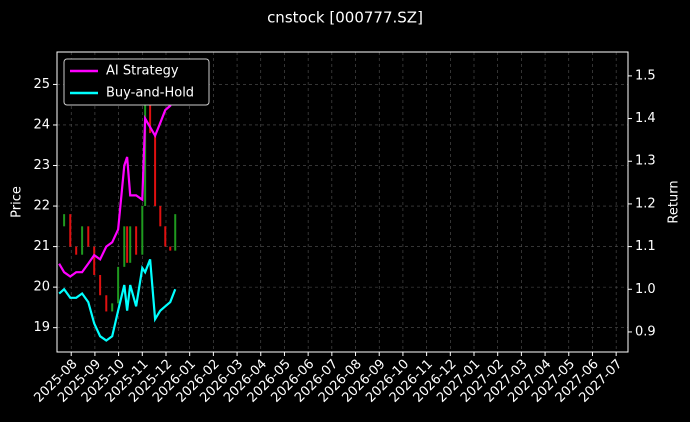 This screenshot has height=422, width=690. Describe the element at coordinates (41, 287) in the screenshot. I see `y-tick-label: 20` at that location.